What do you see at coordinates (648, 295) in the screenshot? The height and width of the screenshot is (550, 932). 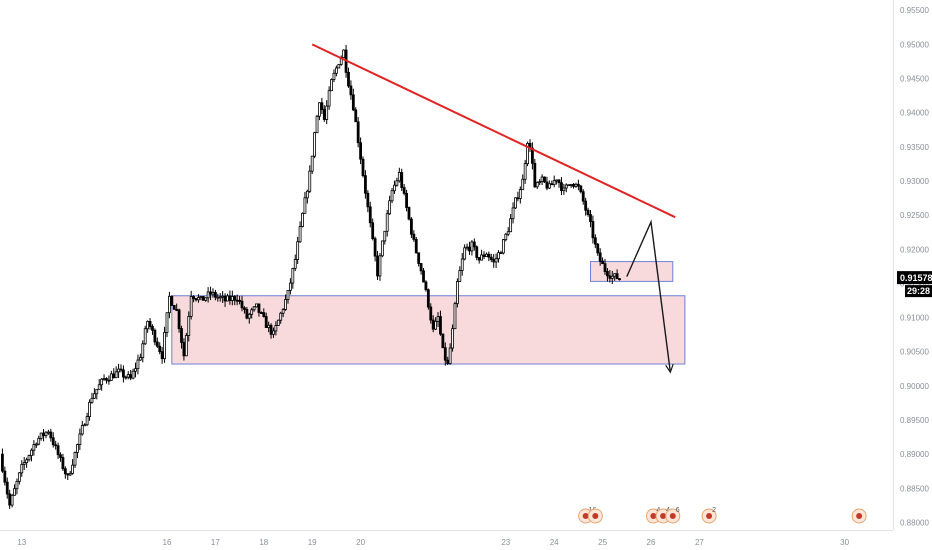 I see `projection-arrow` at bounding box center [648, 295].